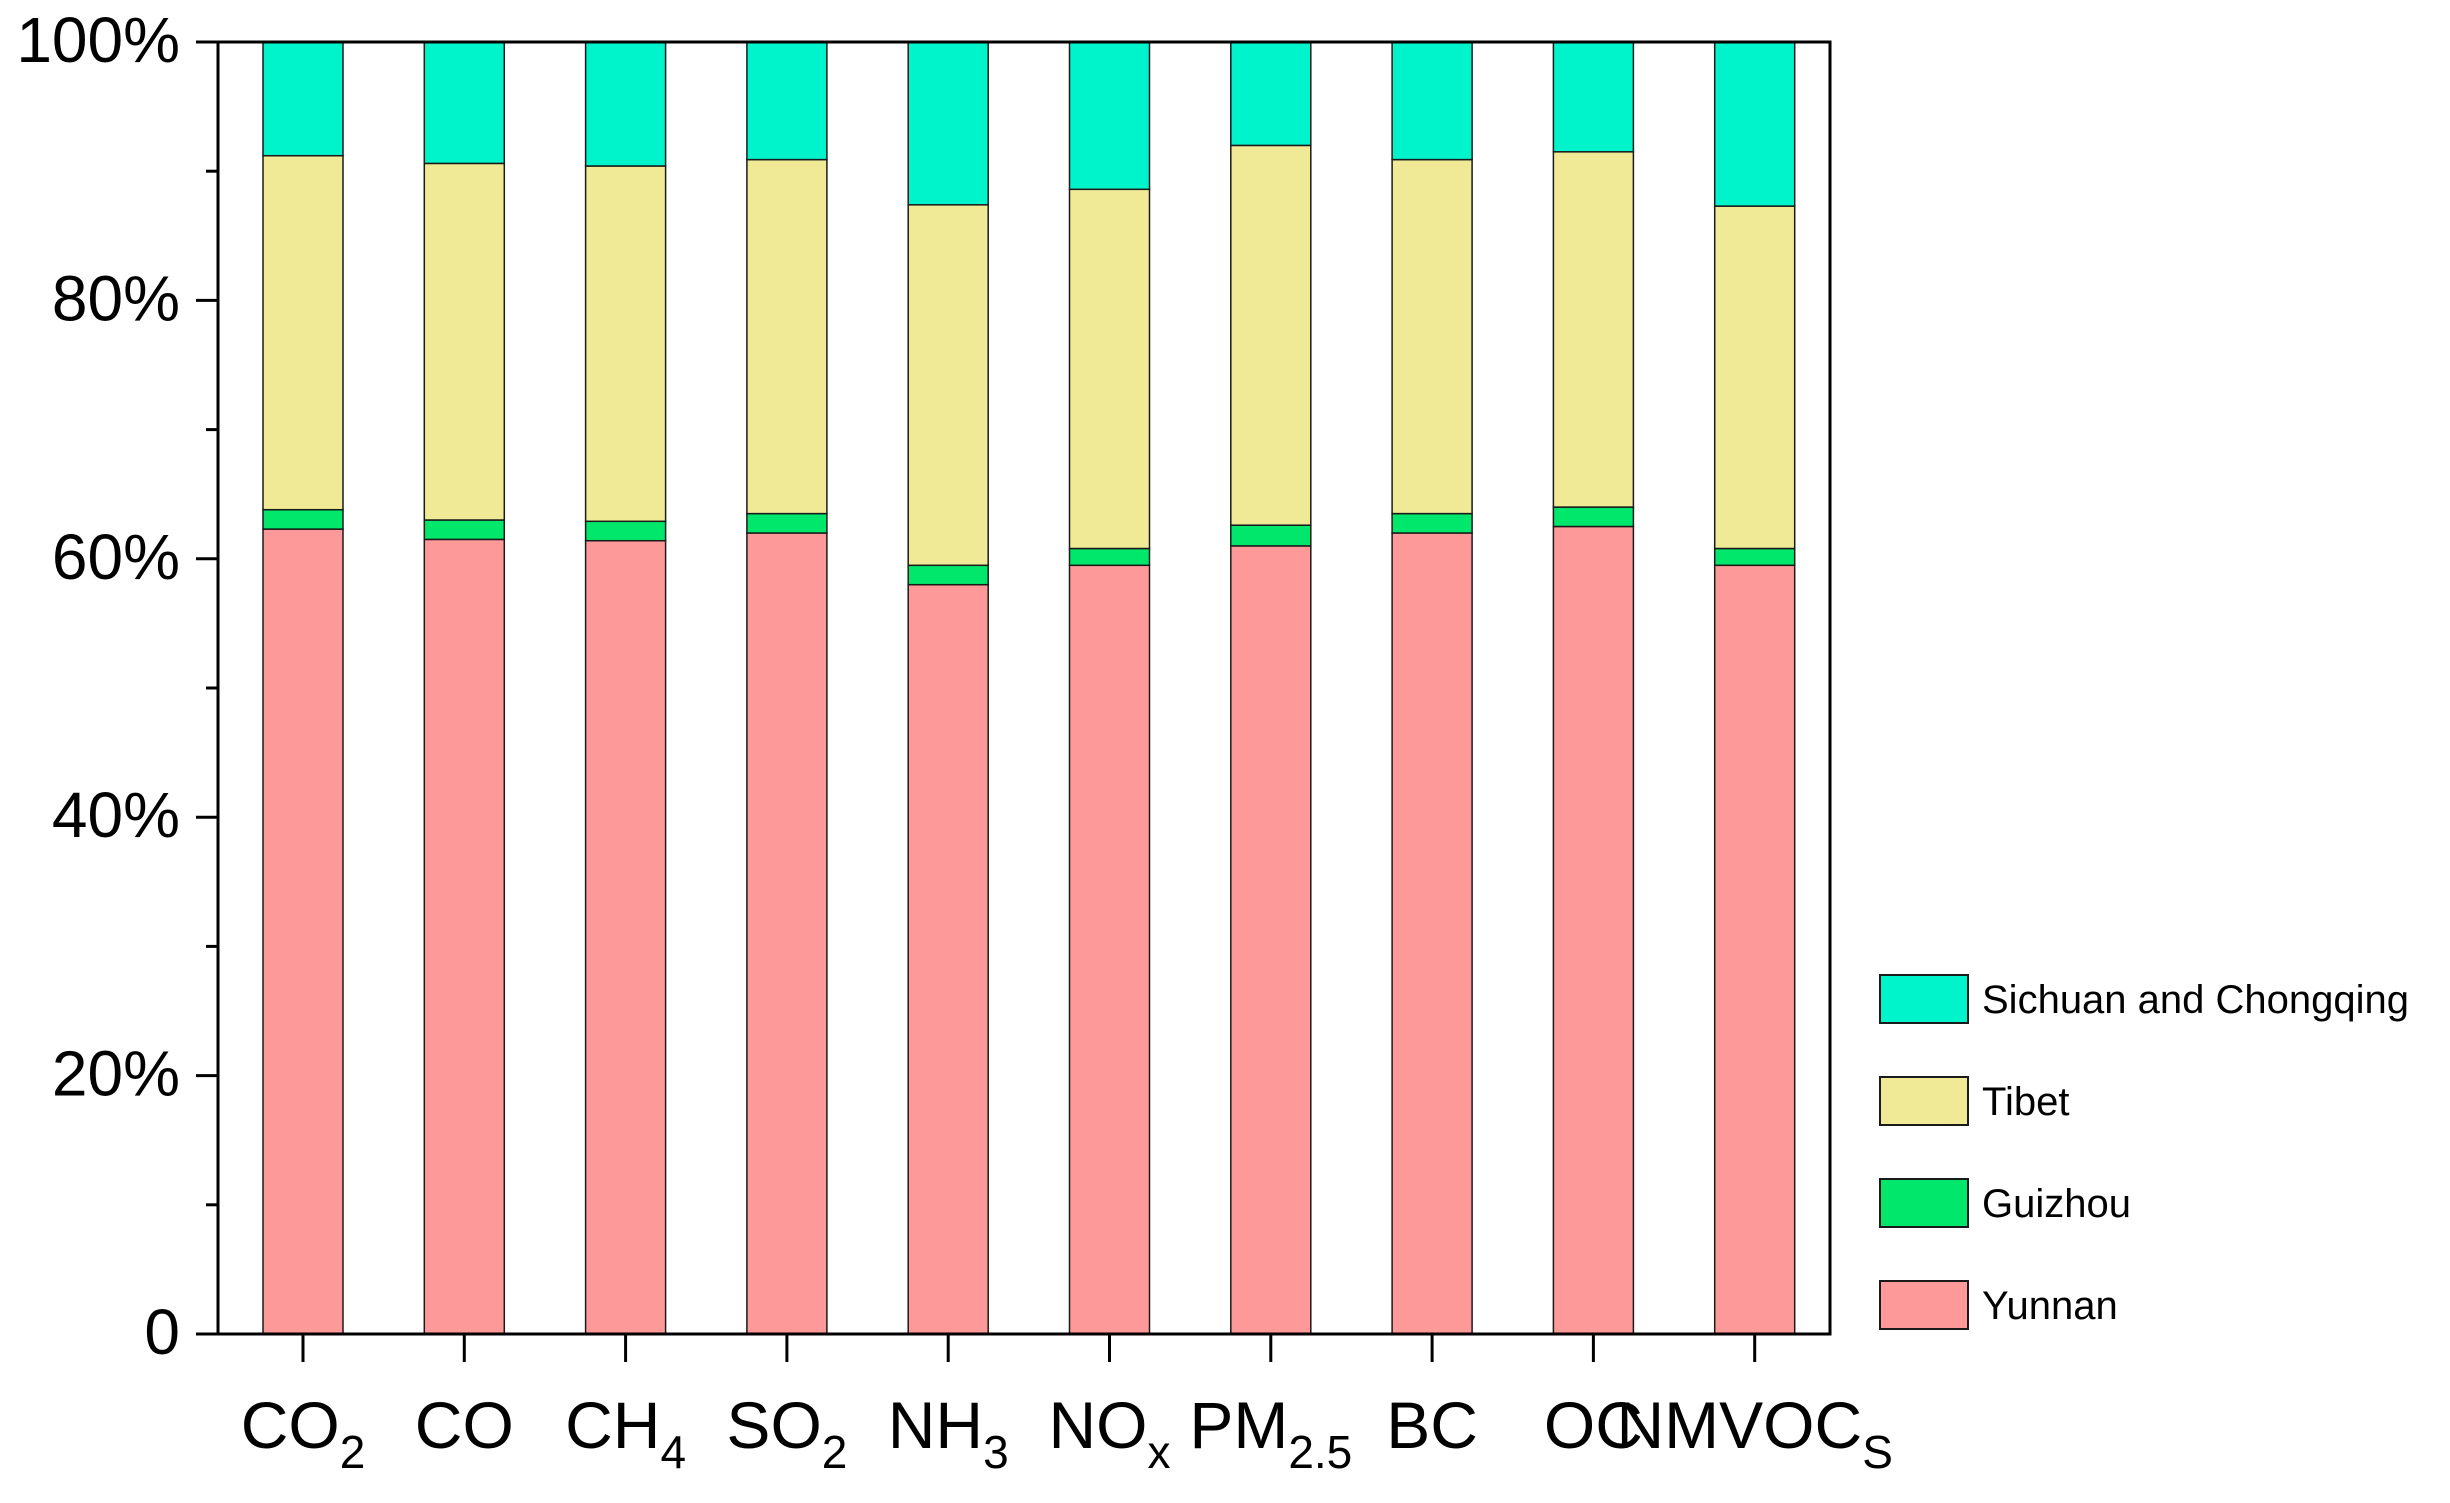 This screenshot has width=2450, height=1503. What do you see at coordinates (787, 101) in the screenshot?
I see `bar-segment-so2-sichuan-and-chongqing` at bounding box center [787, 101].